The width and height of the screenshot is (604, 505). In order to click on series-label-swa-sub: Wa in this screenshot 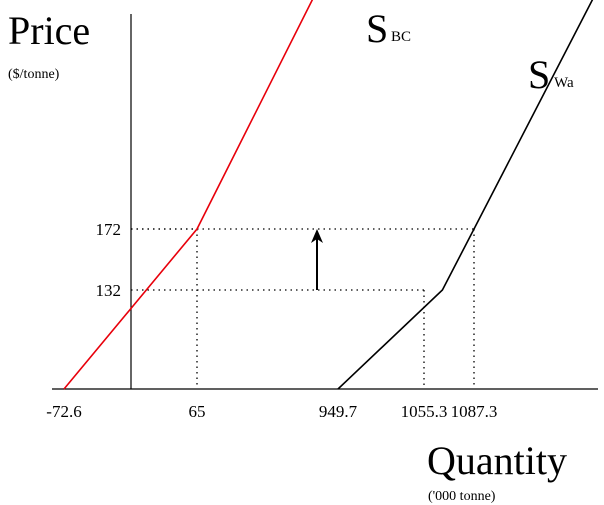, I will do `click(564, 83)`.